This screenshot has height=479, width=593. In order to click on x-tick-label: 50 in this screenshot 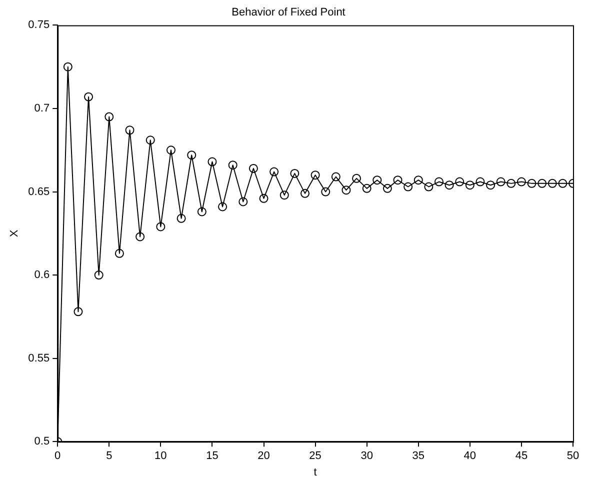, I will do `click(573, 456)`.